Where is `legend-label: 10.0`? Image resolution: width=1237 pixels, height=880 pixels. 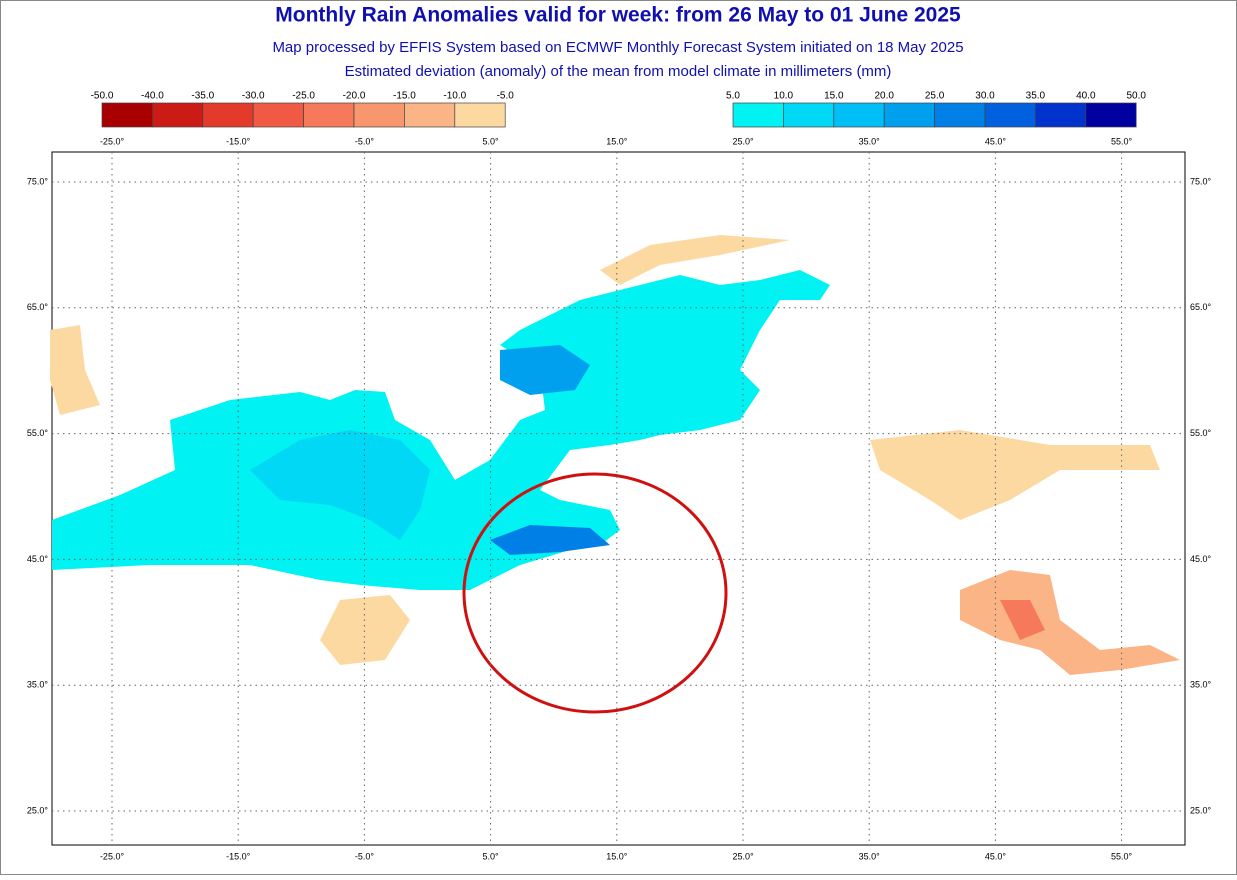
legend-label: 10.0 is located at coordinates (784, 96).